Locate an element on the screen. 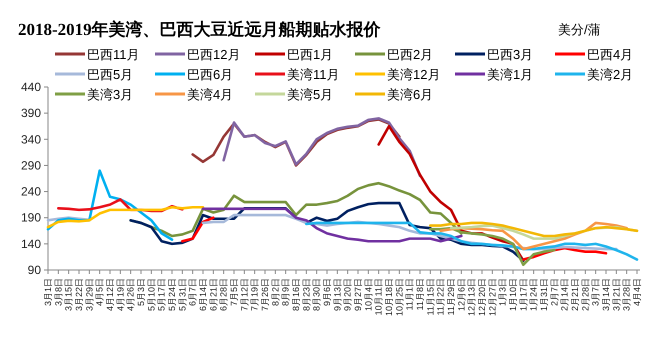 The height and width of the screenshot is (347, 656). x-tick-label: 2月28日 is located at coordinates (585, 295).